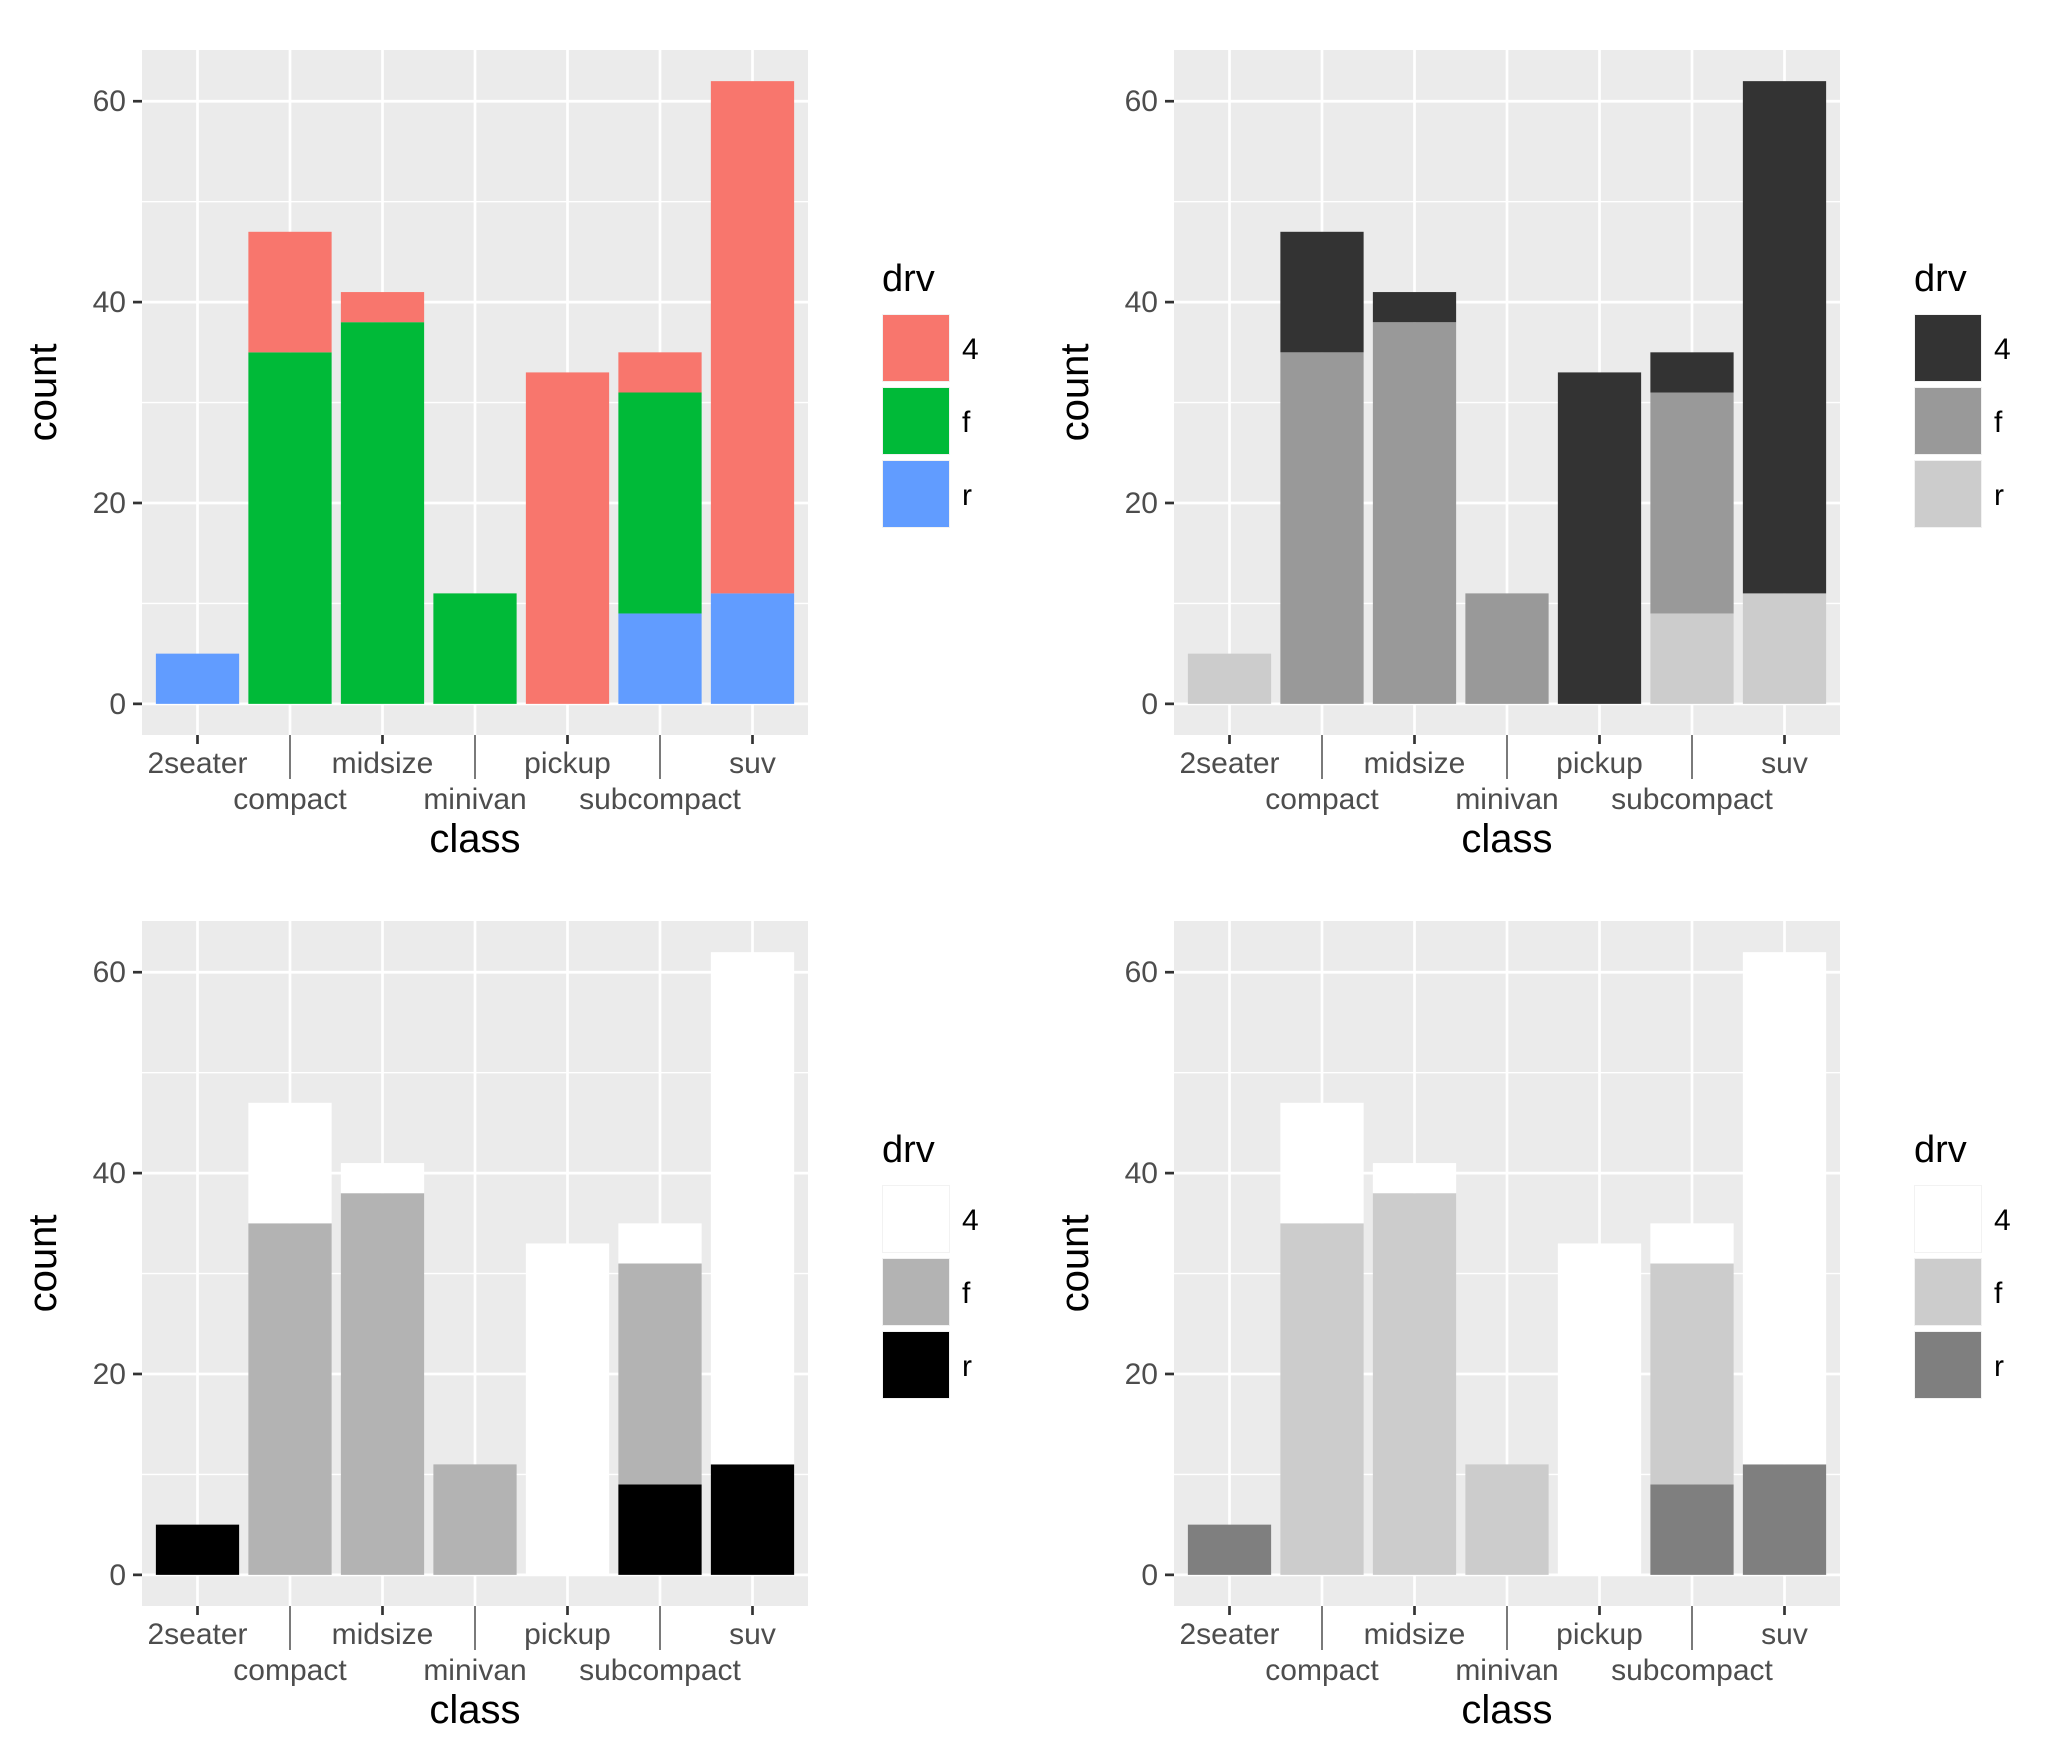 The image size is (2046, 1743). What do you see at coordinates (1692, 1374) in the screenshot?
I see `bar-subcompact-f` at bounding box center [1692, 1374].